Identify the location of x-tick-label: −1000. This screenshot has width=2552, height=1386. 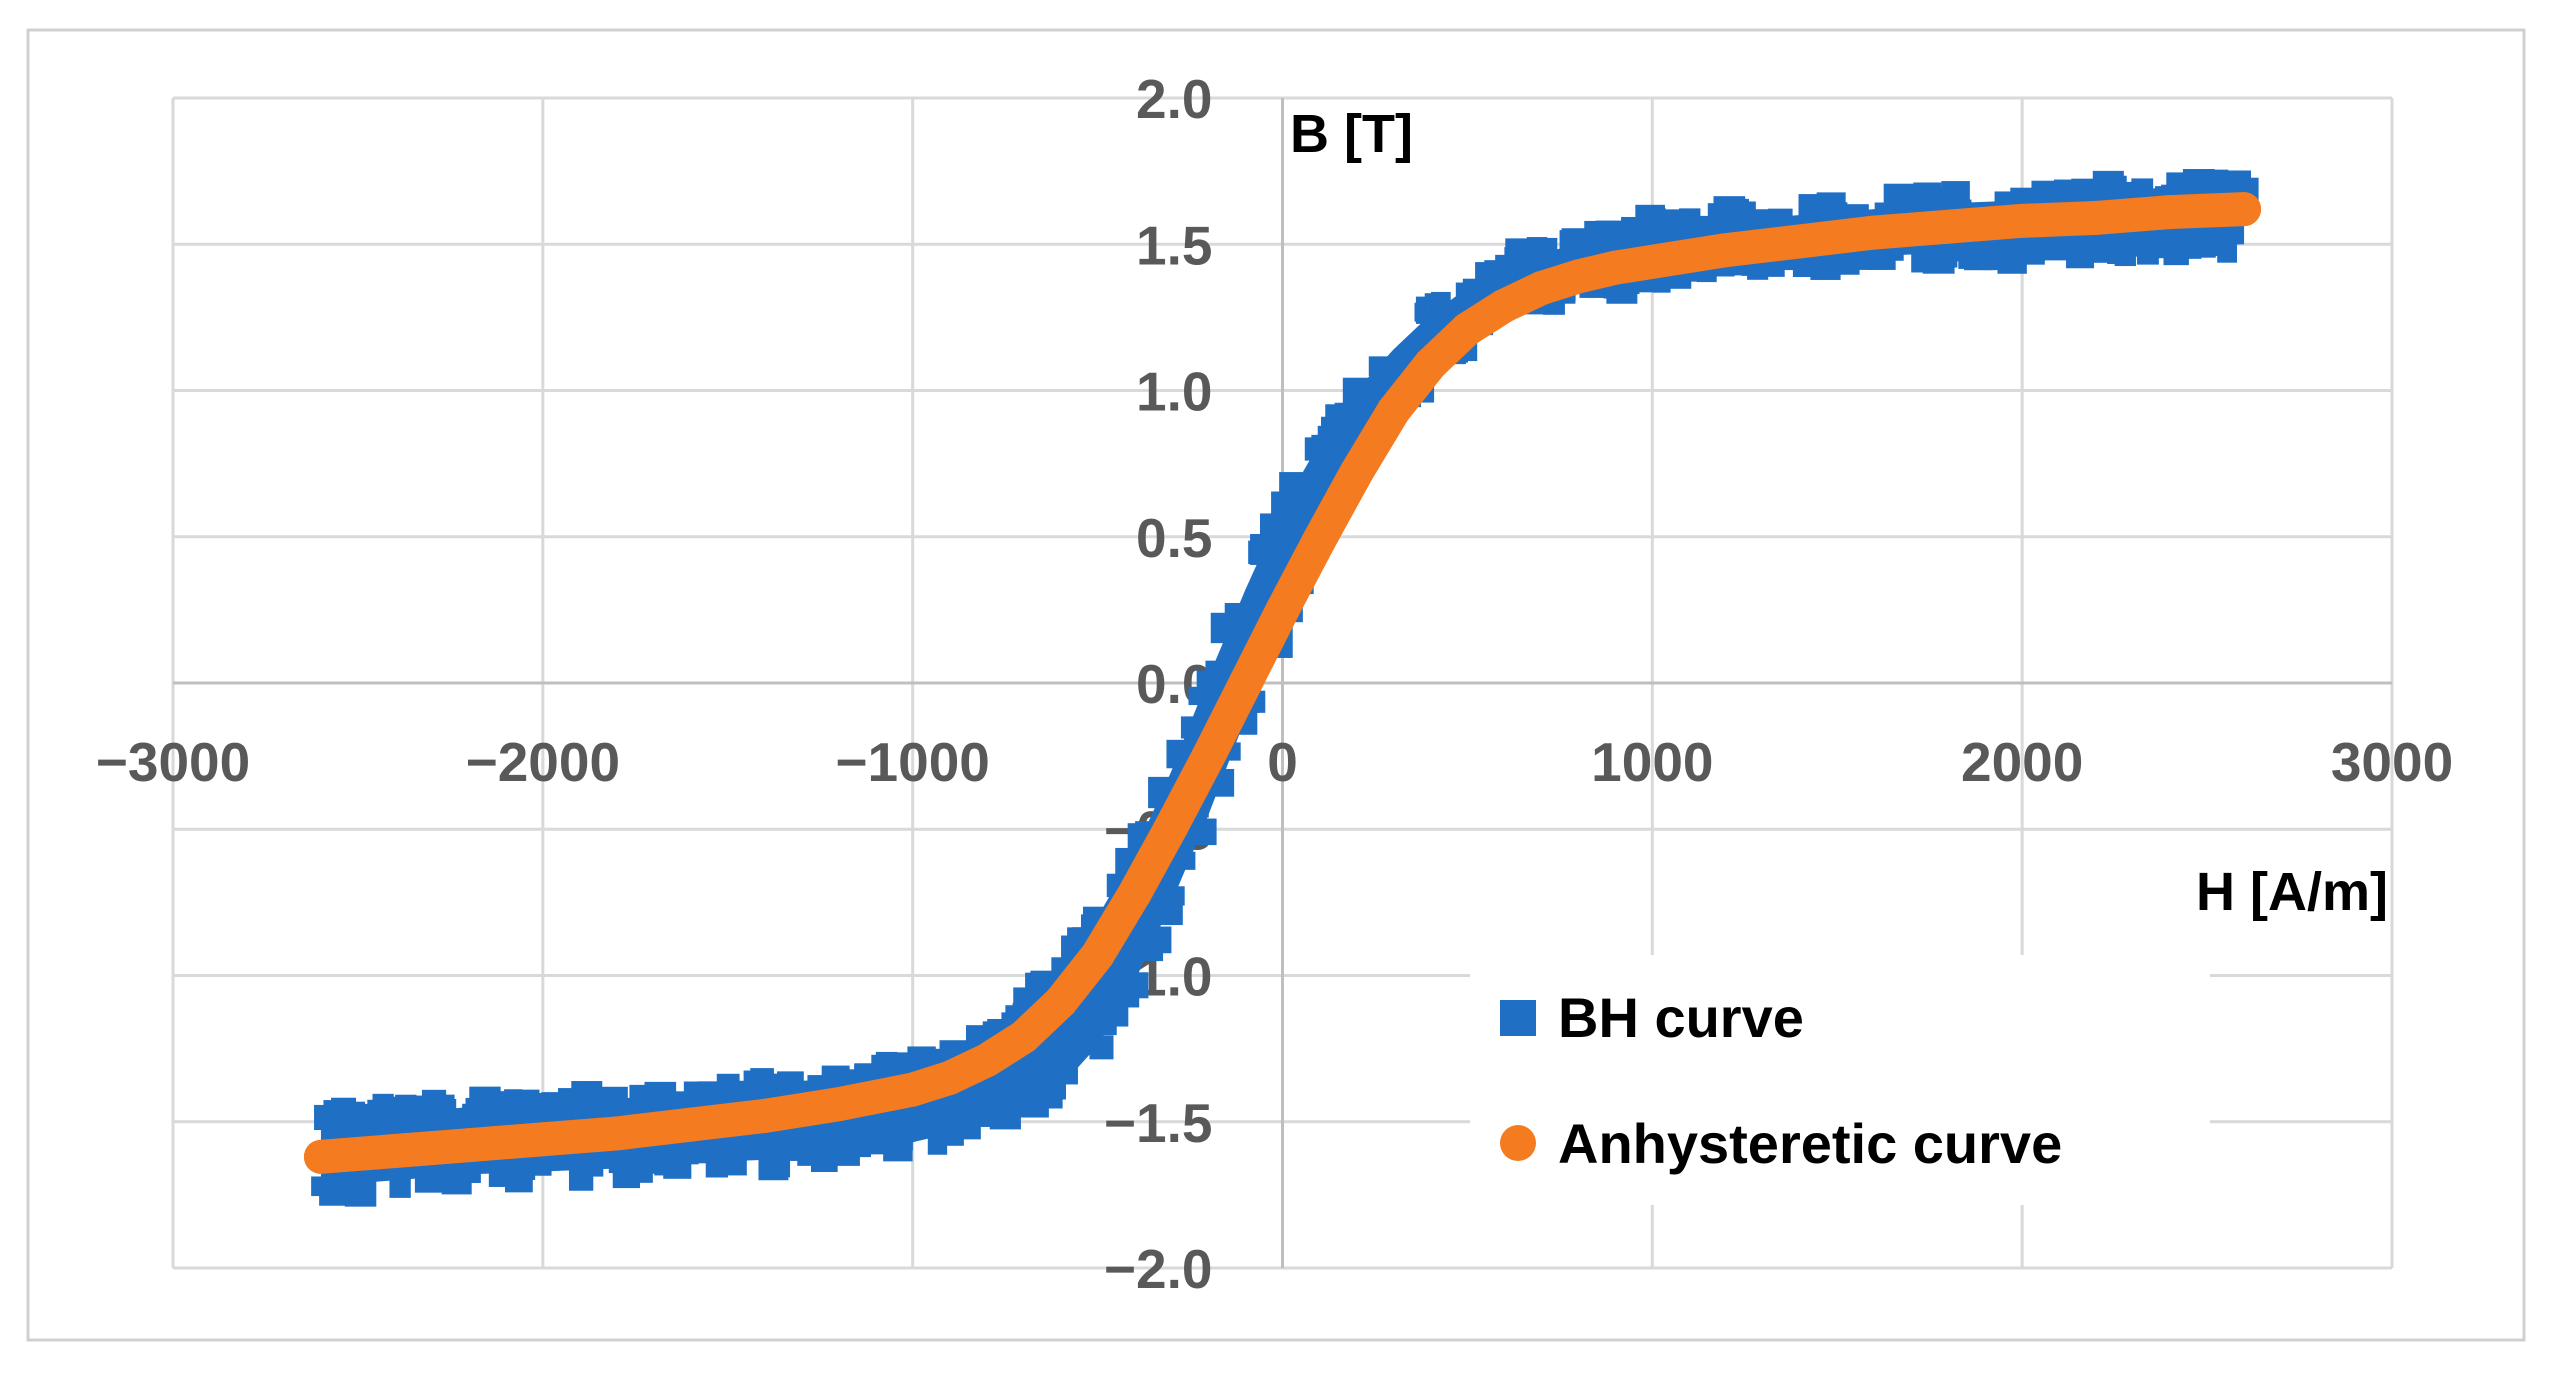
(912, 762).